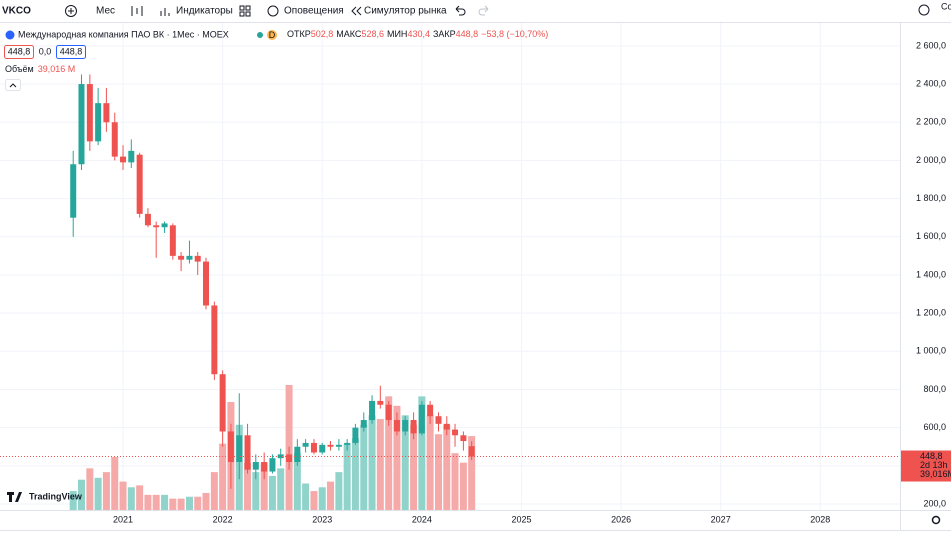 The height and width of the screenshot is (538, 951). I want to click on x-tick-label: 2025, so click(521, 519).